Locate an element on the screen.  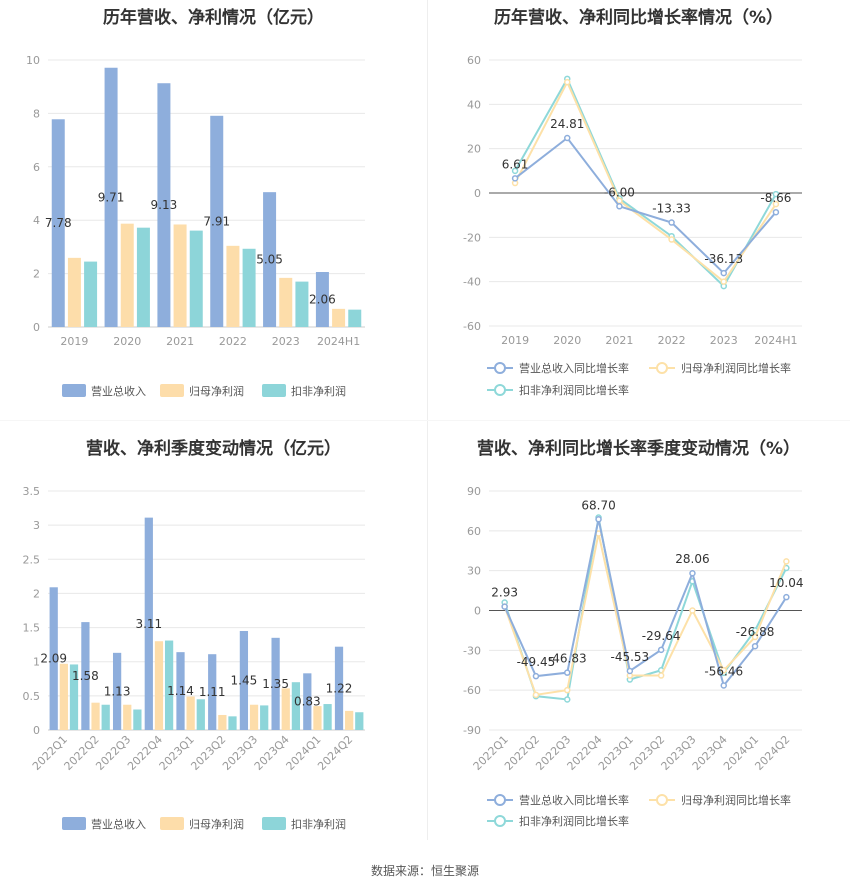
line-data-label: -6.00 is located at coordinates (619, 192).